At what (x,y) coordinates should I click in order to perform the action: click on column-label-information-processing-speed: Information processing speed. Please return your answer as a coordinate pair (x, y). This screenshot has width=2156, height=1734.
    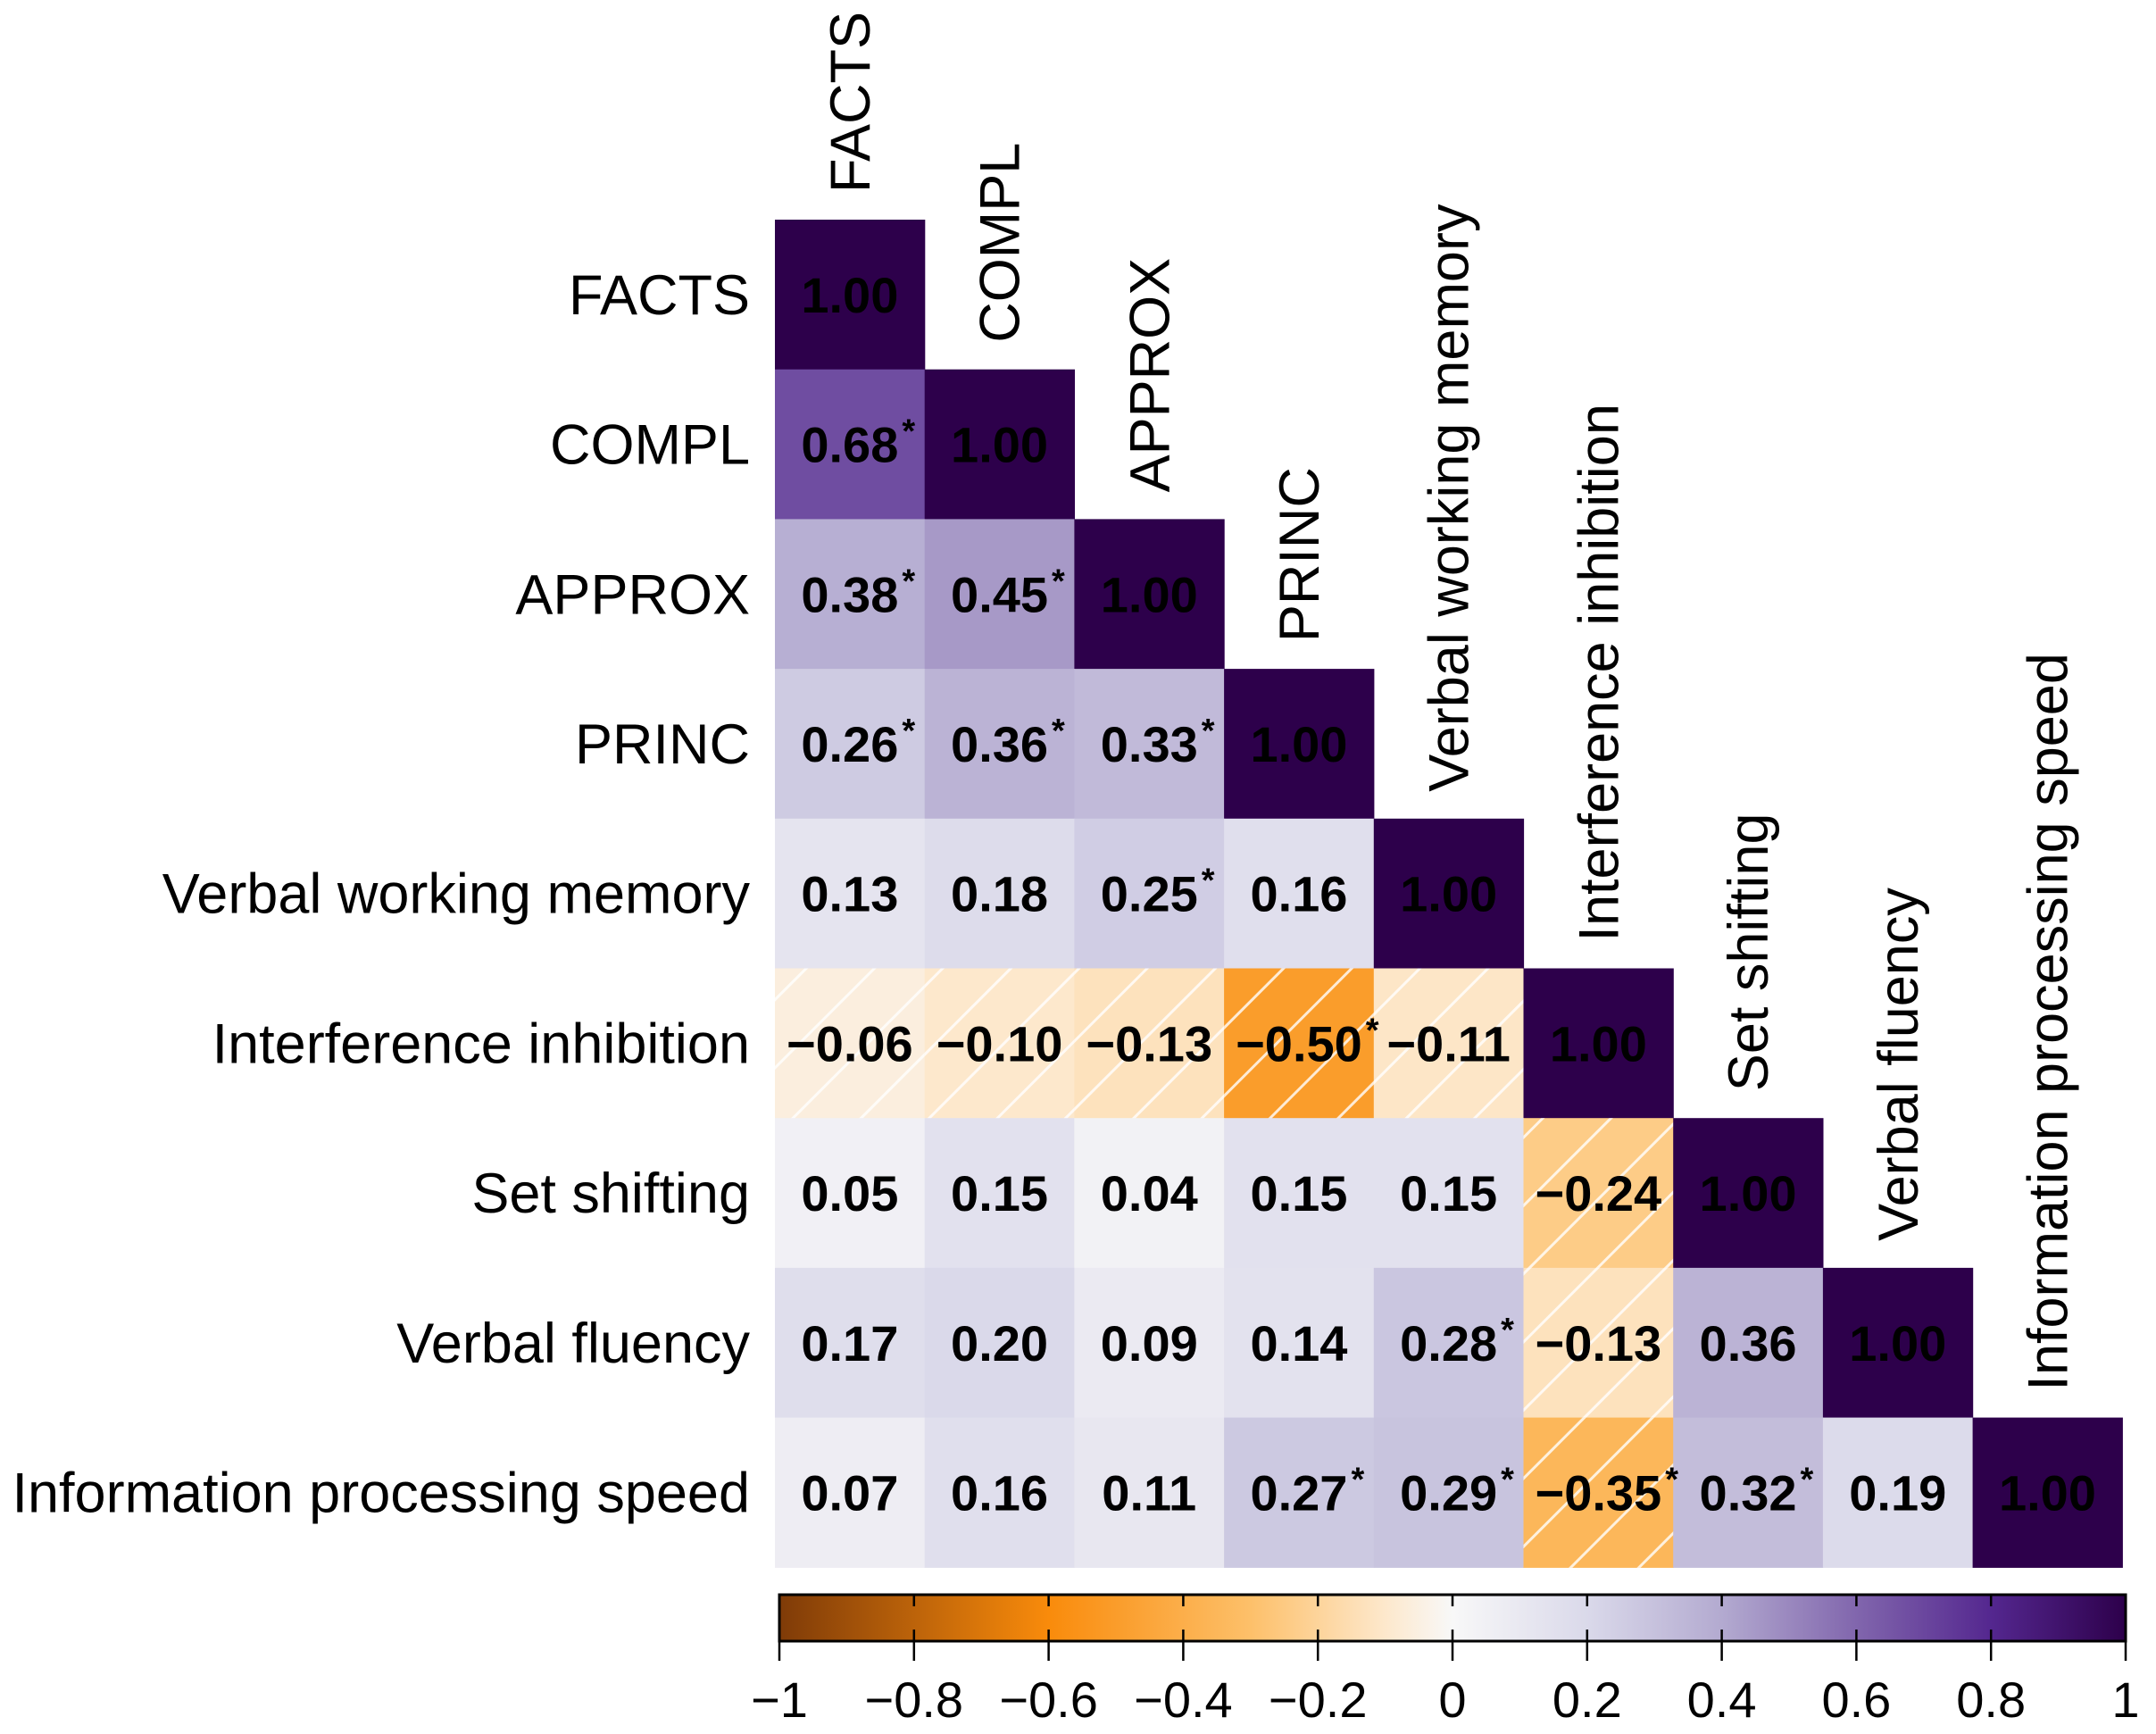
    Looking at the image, I should click on (2048, 1021).